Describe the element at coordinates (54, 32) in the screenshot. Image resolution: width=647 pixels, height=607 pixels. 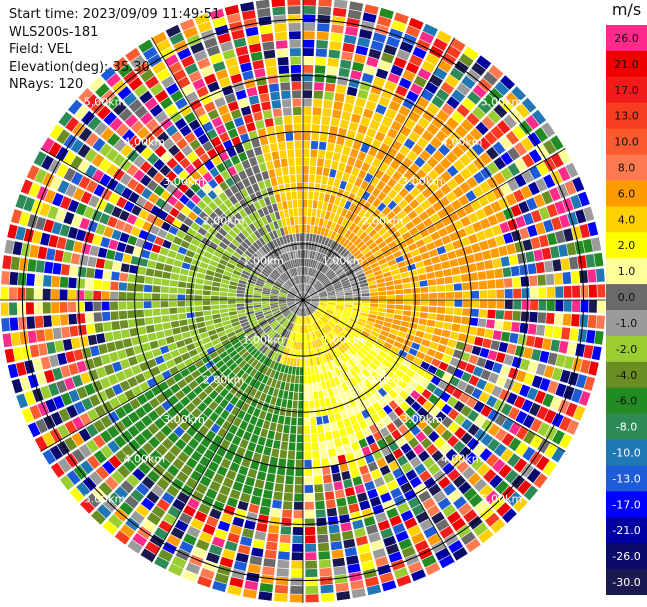
I see `instrument-name: WLS200s-181` at that location.